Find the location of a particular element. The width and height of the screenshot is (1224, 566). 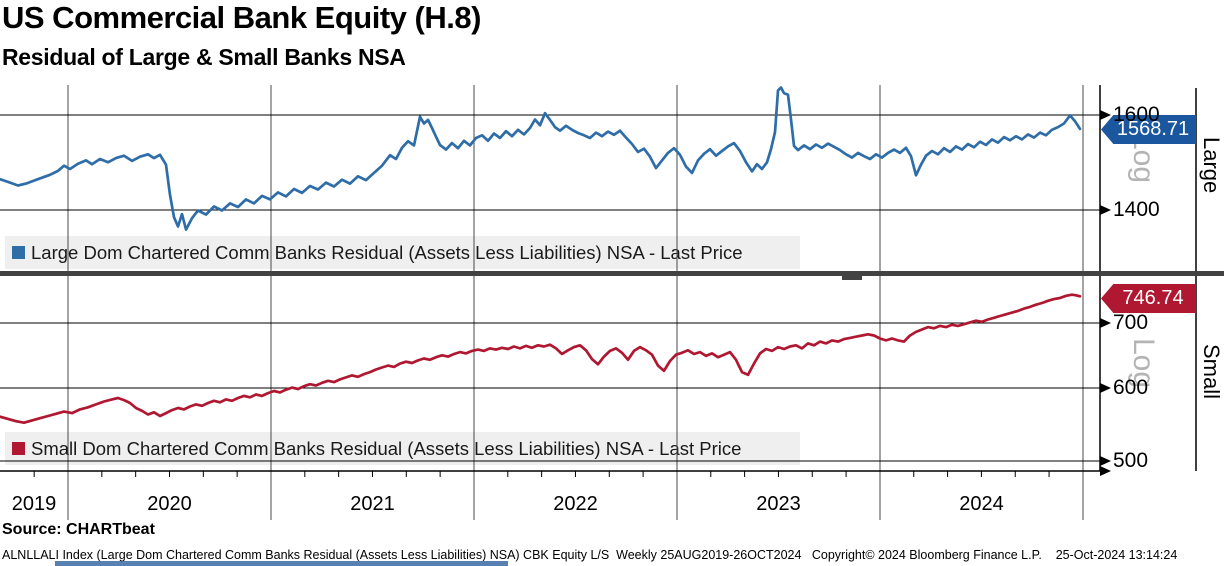

page-subtitle: Residual of Large & Small Banks NSA is located at coordinates (204, 57).